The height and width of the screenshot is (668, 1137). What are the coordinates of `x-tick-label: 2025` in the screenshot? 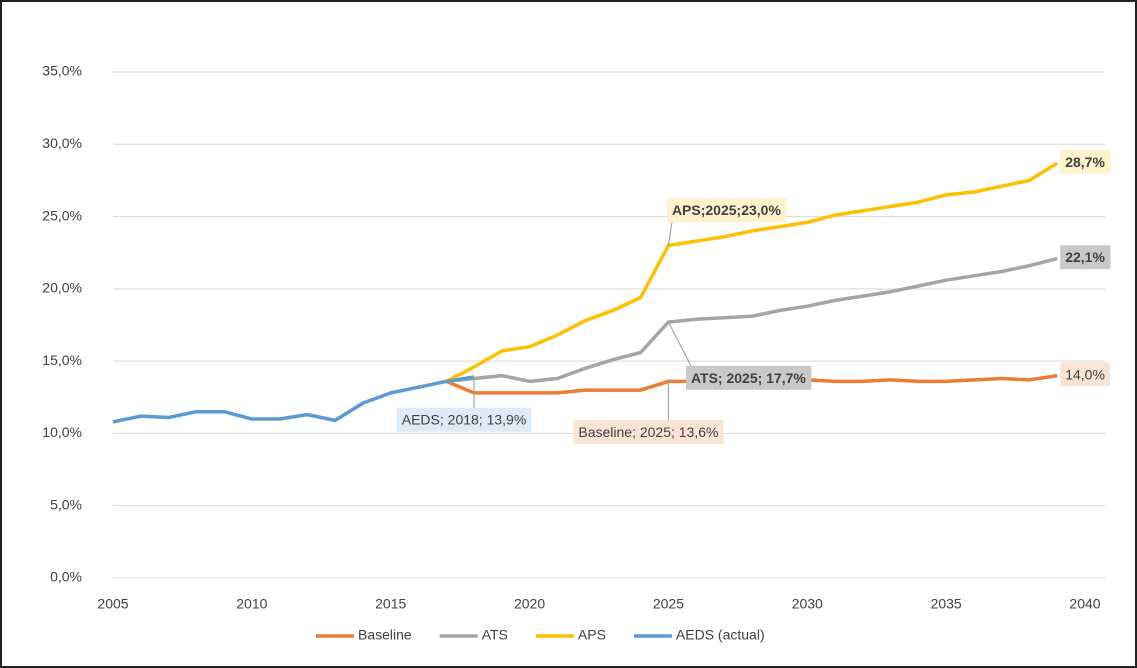 It's located at (668, 604).